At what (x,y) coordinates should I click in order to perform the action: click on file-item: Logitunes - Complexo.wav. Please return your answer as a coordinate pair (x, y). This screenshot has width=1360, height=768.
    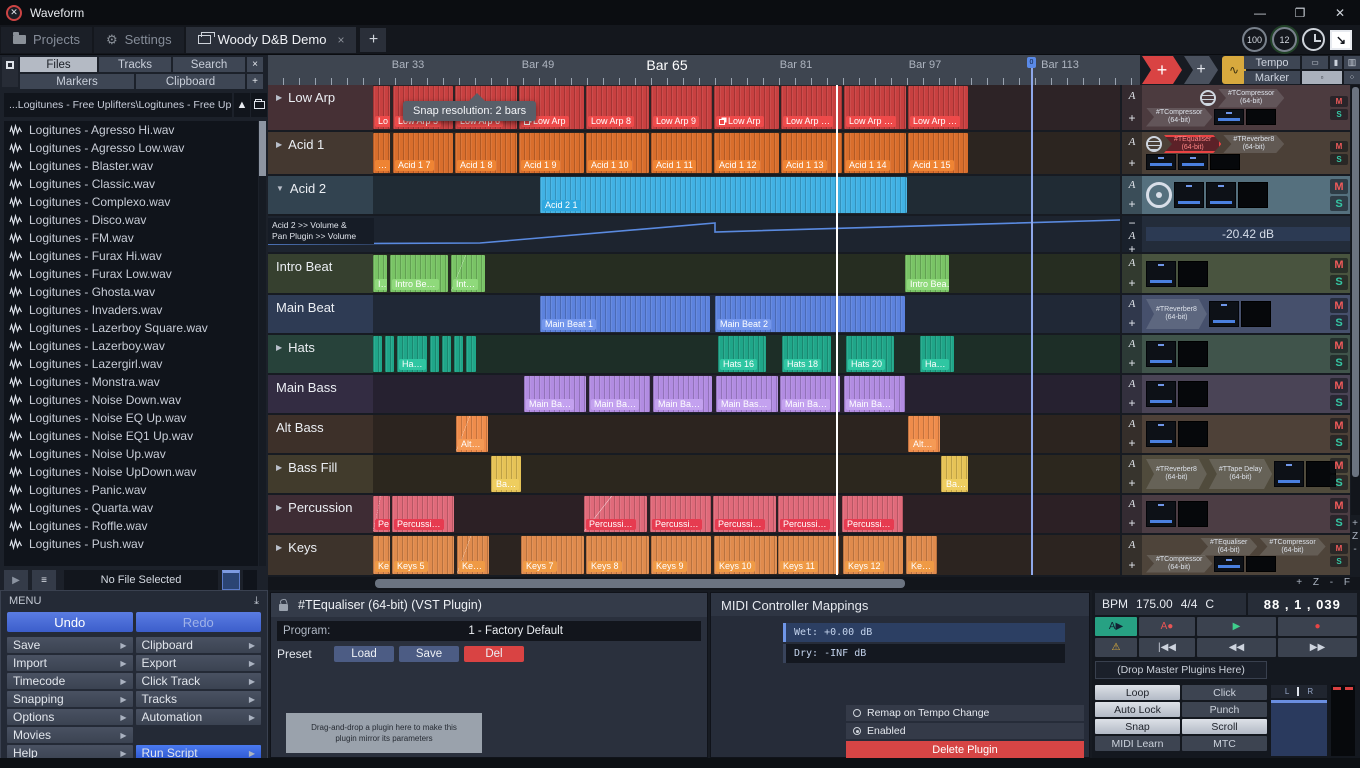
    Looking at the image, I should click on (131, 202).